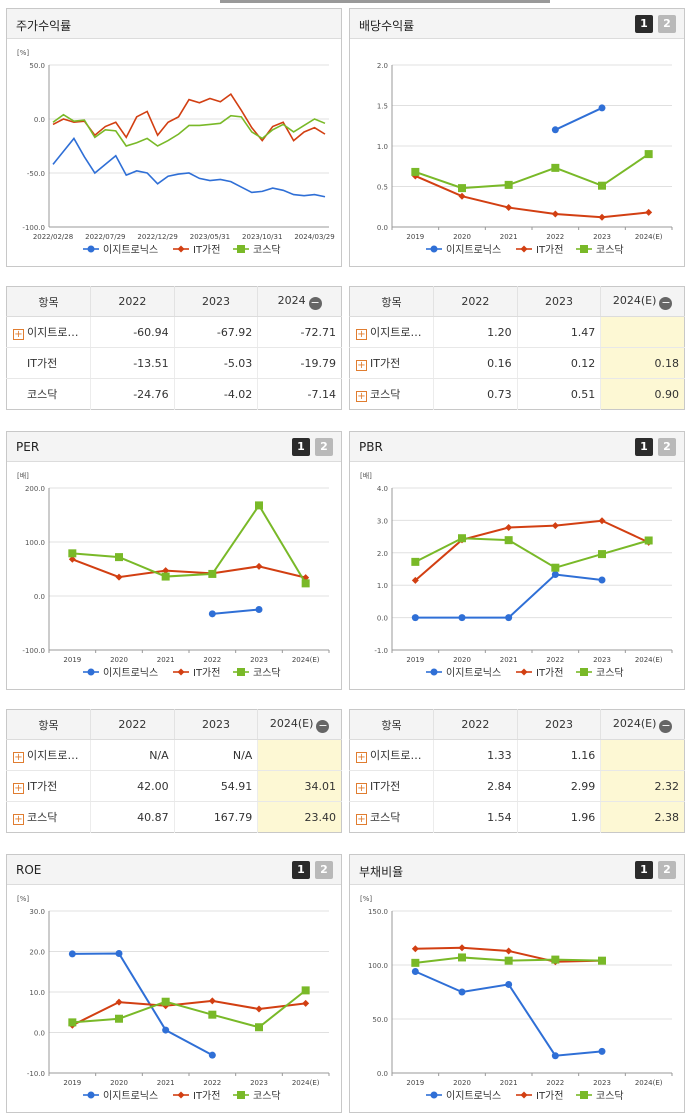  What do you see at coordinates (381, 872) in the screenshot?
I see `panel-title: 부채비율` at bounding box center [381, 872].